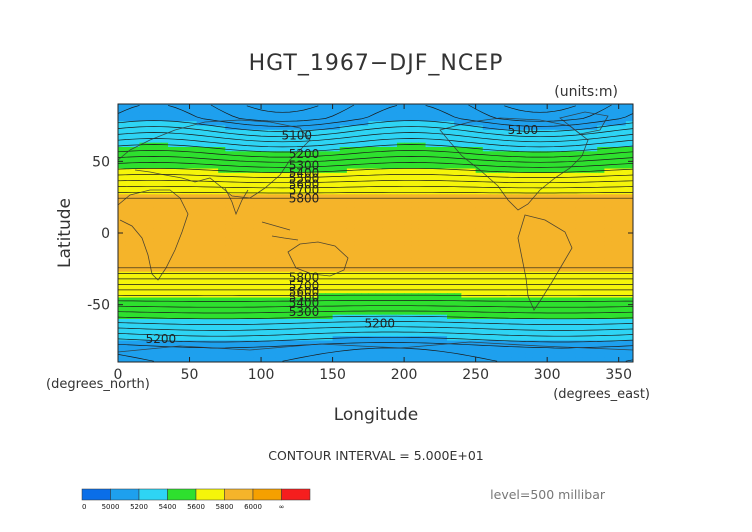 Image resolution: width=752 pixels, height=532 pixels. What do you see at coordinates (586, 92) in the screenshot?
I see `units-label: (units:m)` at bounding box center [586, 92].